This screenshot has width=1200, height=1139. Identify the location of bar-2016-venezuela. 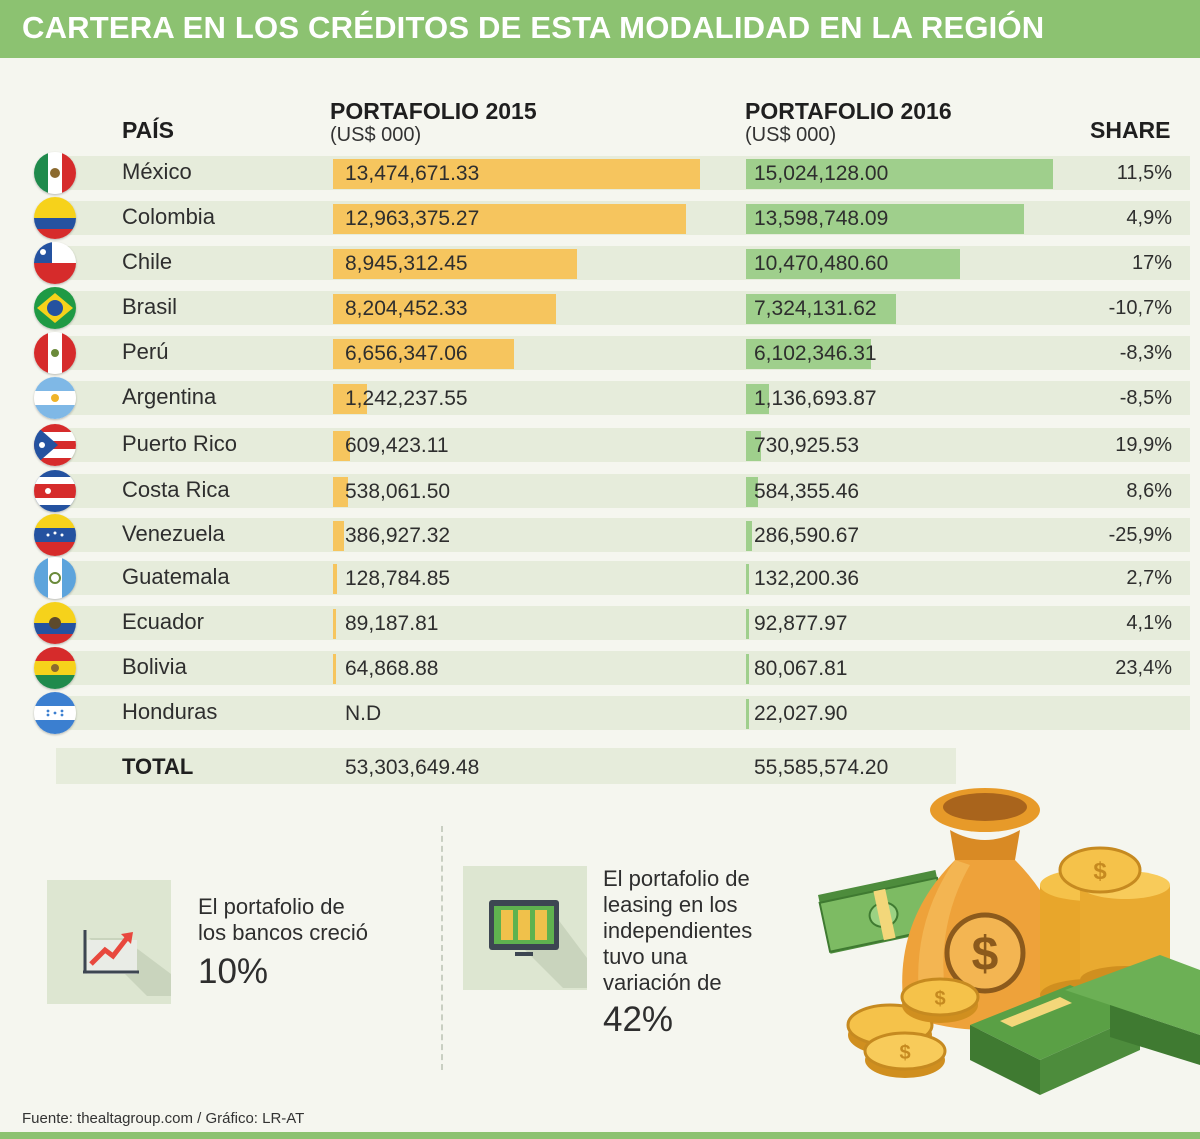
(749, 536).